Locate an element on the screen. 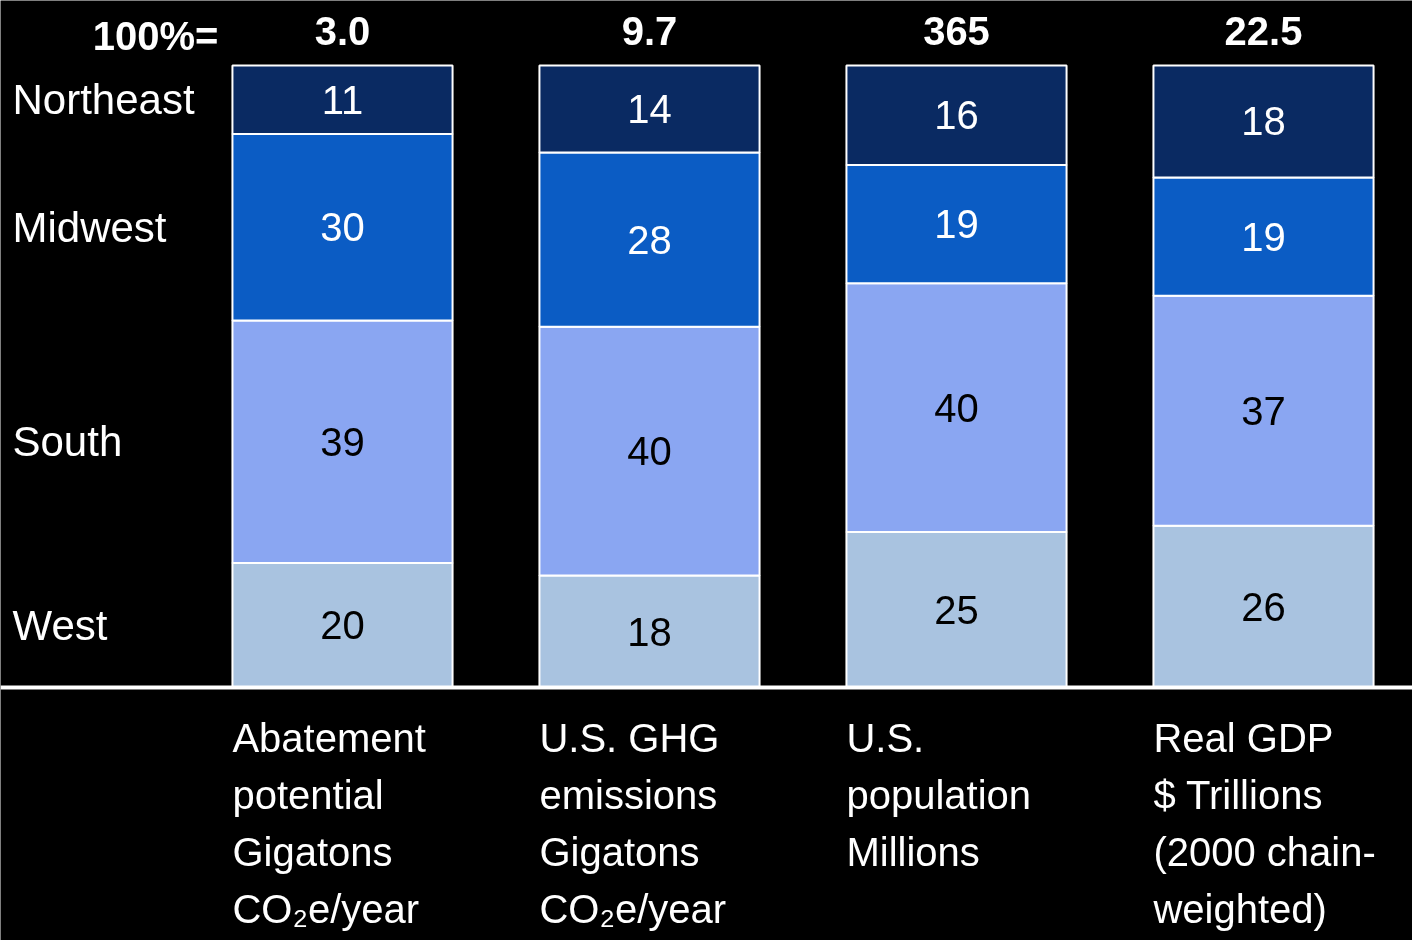 The width and height of the screenshot is (1412, 940). series-label: Northeast is located at coordinates (103, 100).